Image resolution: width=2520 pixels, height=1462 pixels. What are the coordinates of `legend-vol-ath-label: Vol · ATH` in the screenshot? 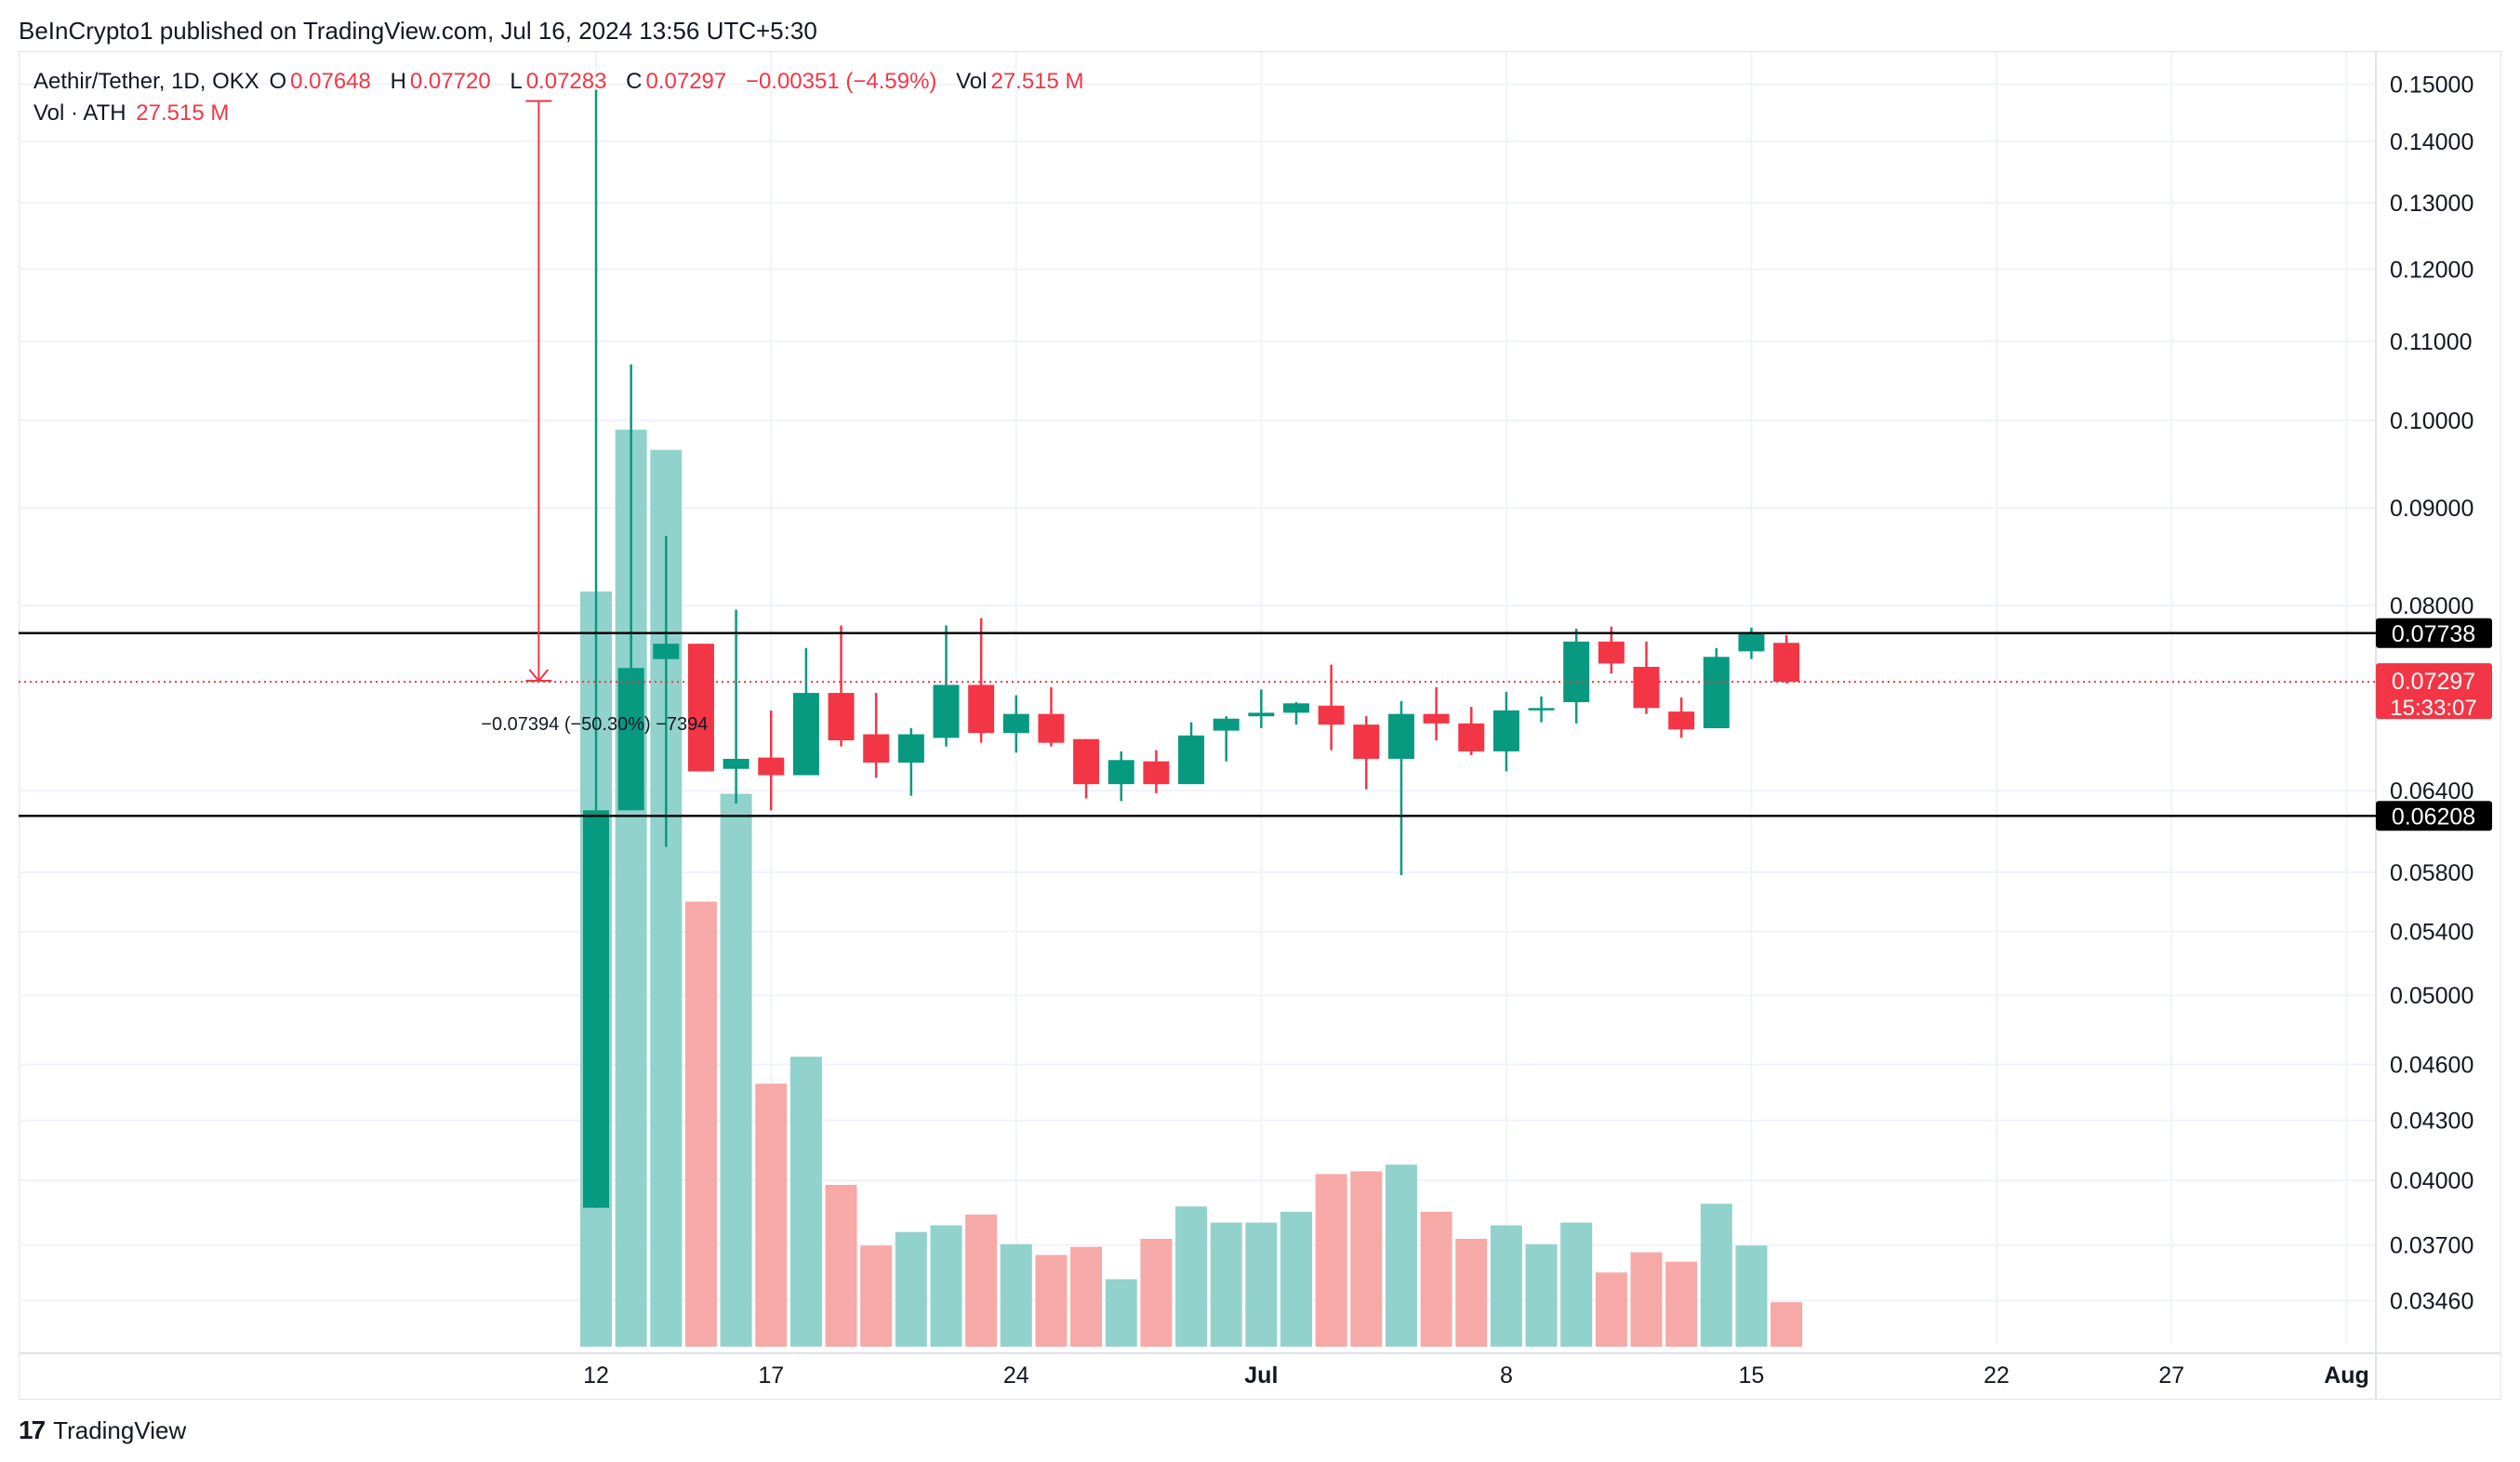 It's located at (79, 113).